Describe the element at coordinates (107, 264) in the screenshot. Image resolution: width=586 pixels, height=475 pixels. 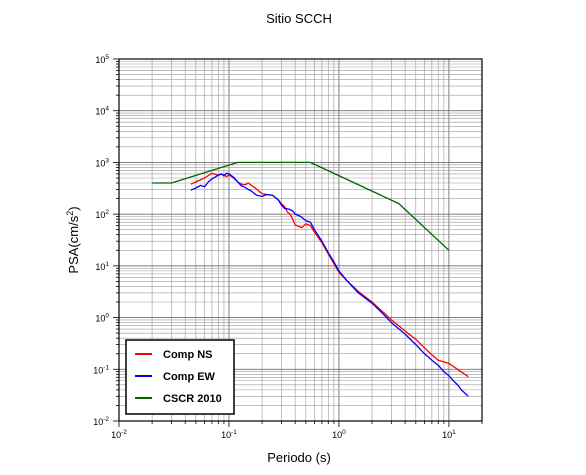
I see `y-tick-label-exp: 1` at that location.